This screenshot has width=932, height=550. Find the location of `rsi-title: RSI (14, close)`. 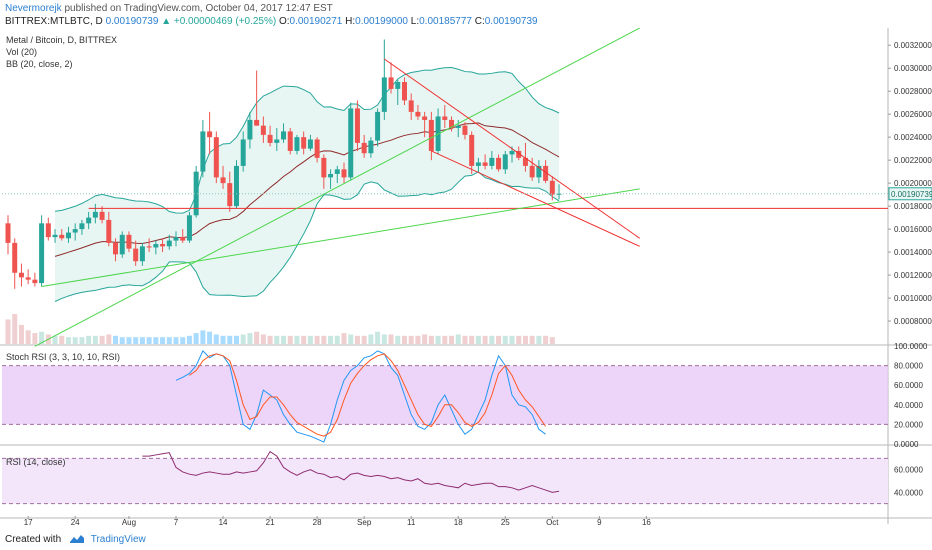

rsi-title: RSI (14, close) is located at coordinates (36, 462).